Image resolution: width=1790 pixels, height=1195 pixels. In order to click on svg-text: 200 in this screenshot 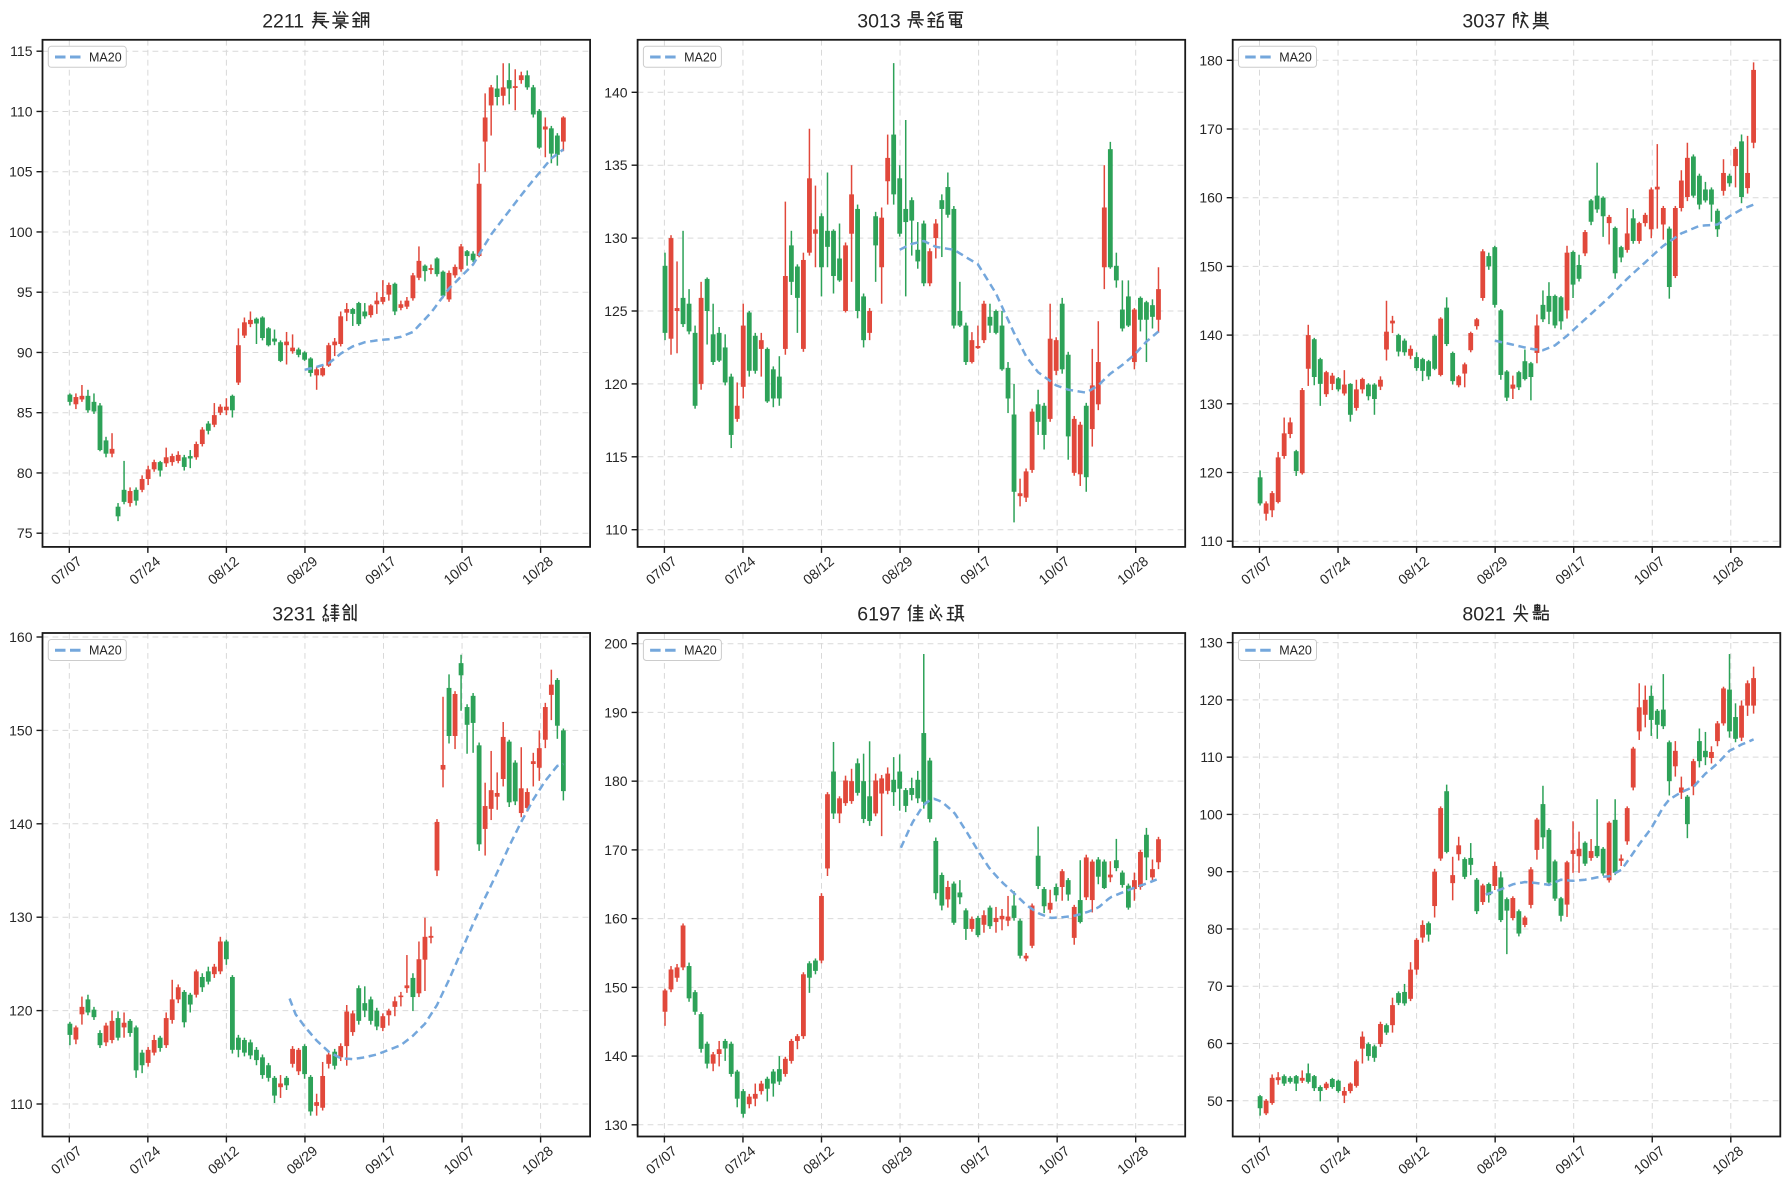, I will do `click(616, 644)`.